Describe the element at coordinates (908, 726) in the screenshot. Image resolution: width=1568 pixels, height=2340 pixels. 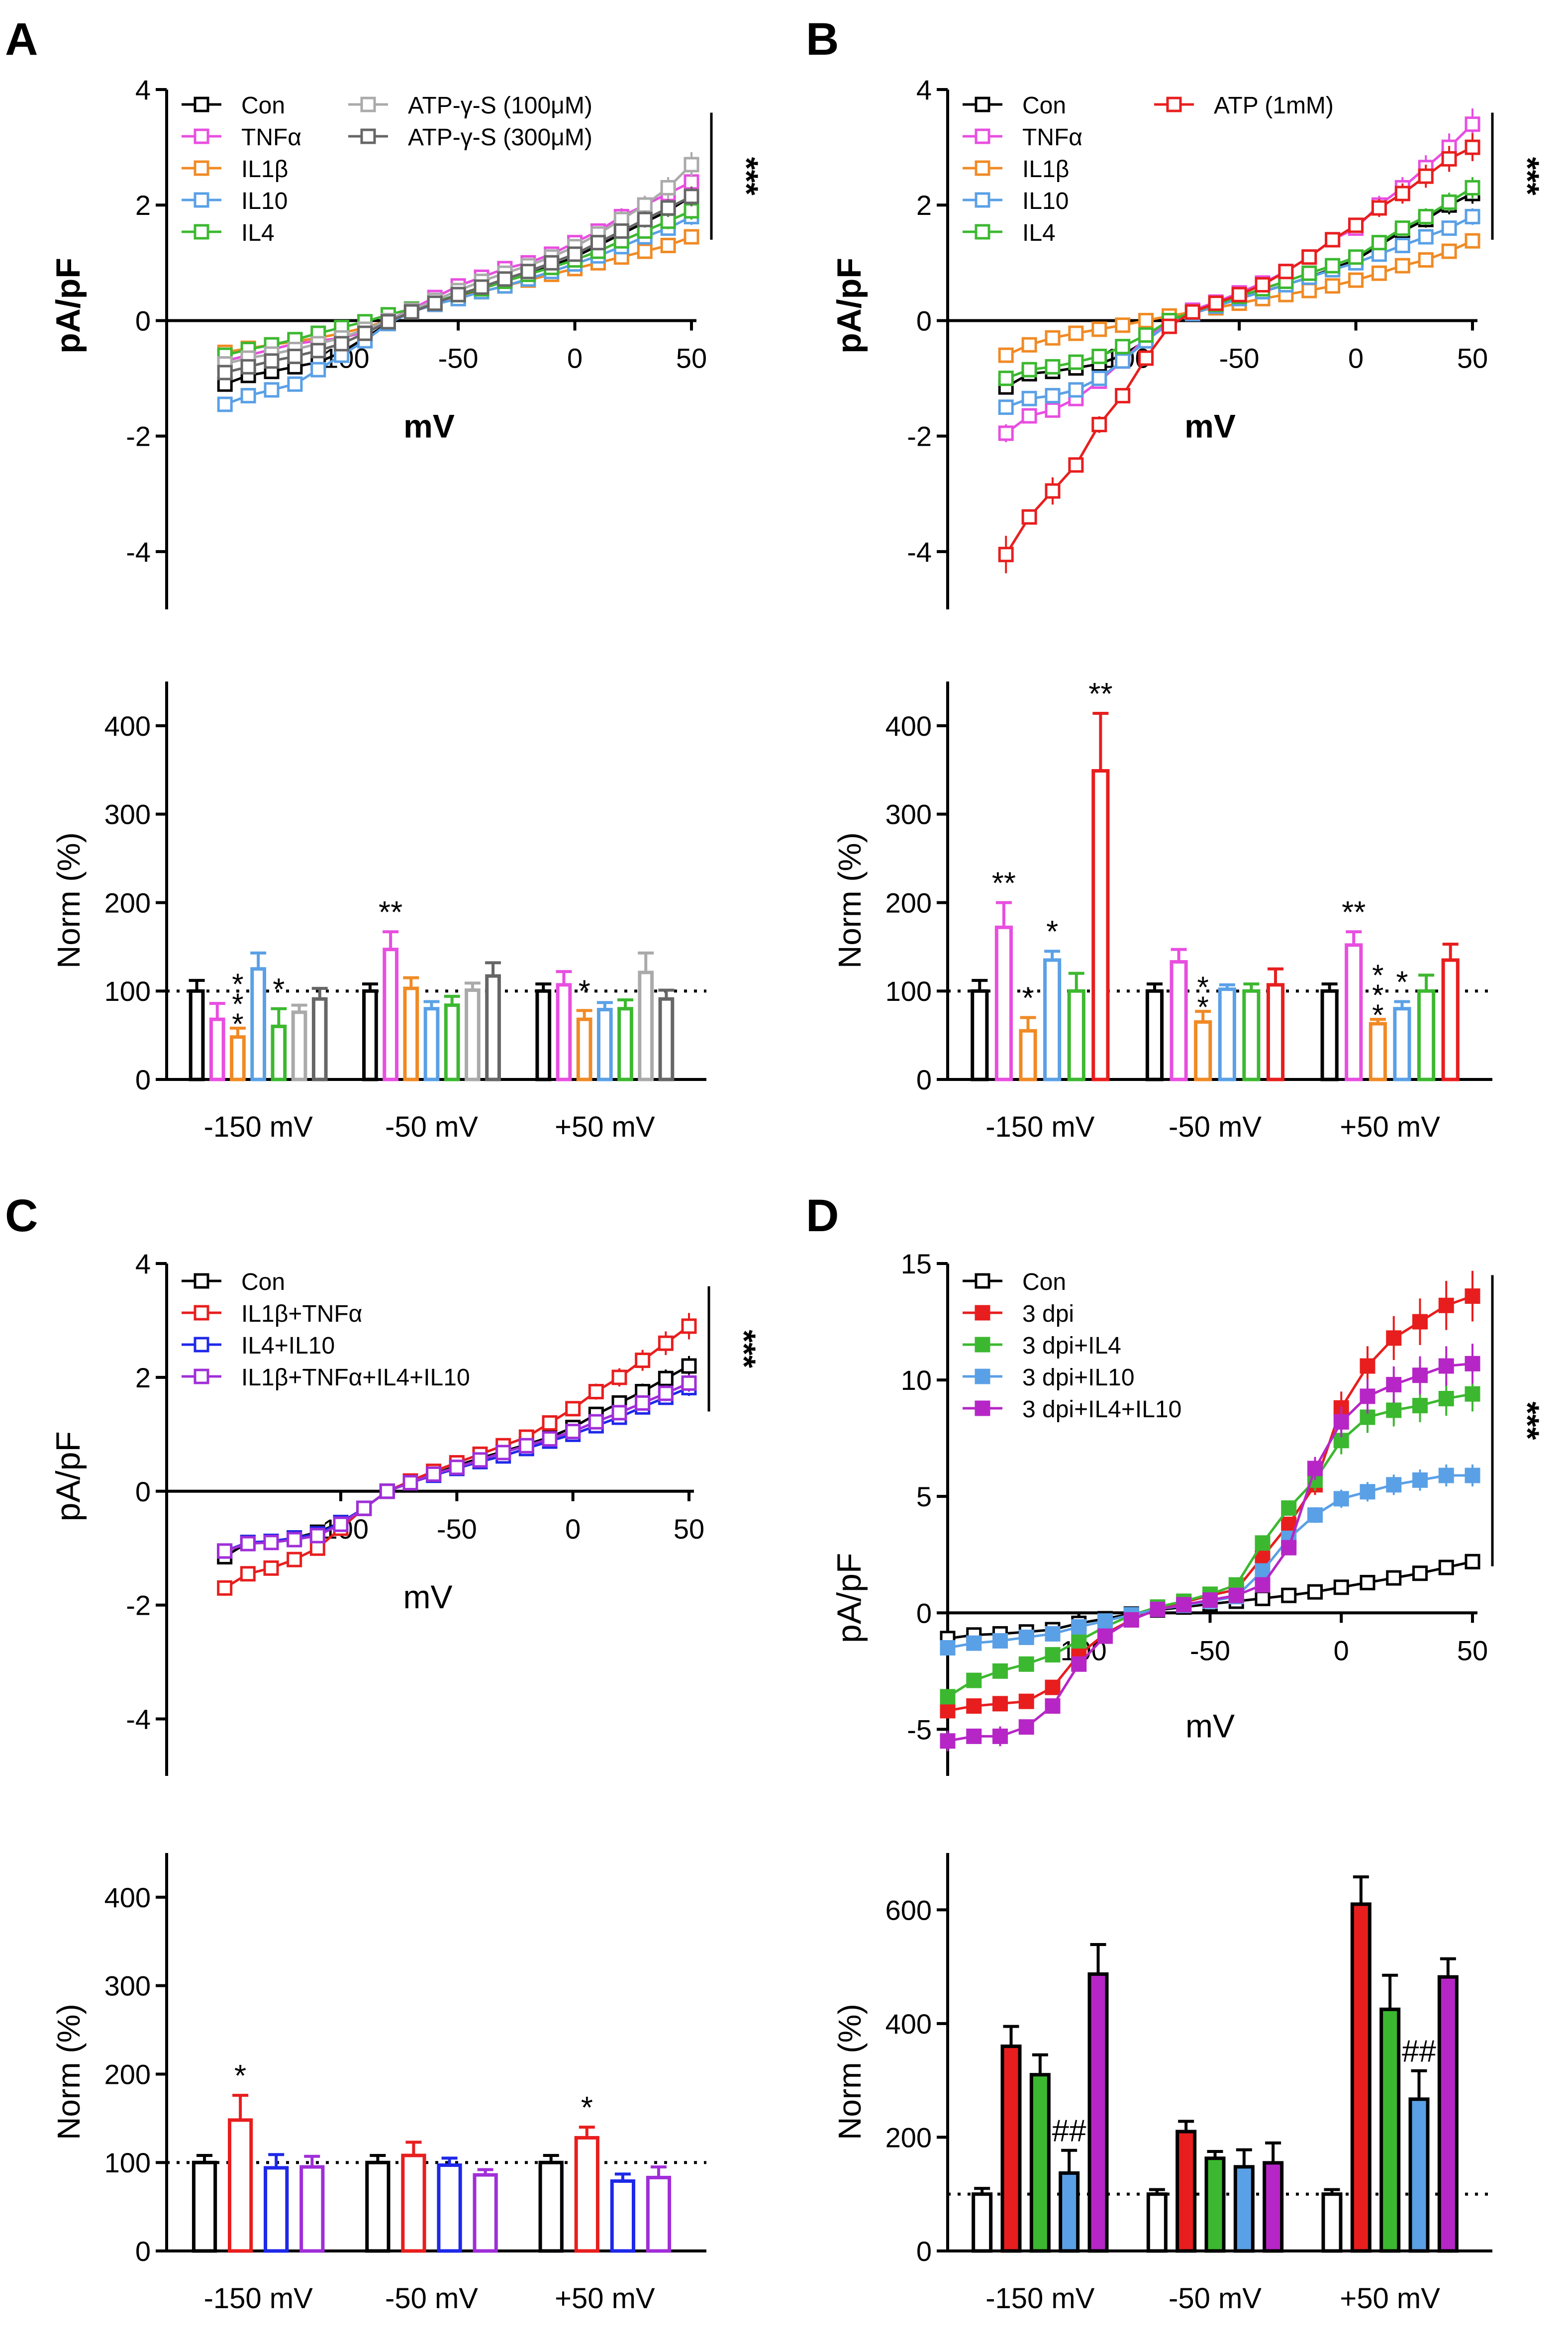
I see `y-tick-label: 400` at that location.